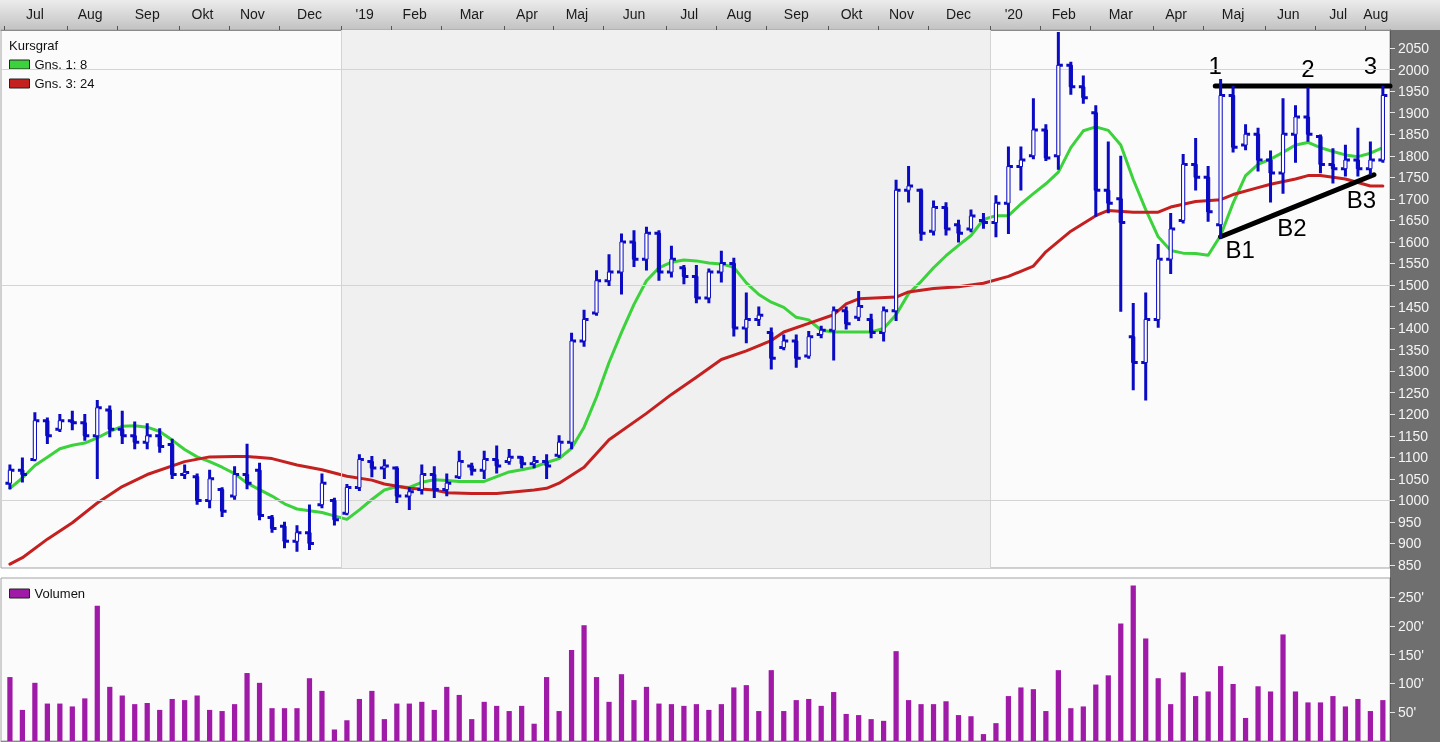 The image size is (1440, 742). Describe the element at coordinates (34, 14) in the screenshot. I see `x-tick-label: Jul` at that location.